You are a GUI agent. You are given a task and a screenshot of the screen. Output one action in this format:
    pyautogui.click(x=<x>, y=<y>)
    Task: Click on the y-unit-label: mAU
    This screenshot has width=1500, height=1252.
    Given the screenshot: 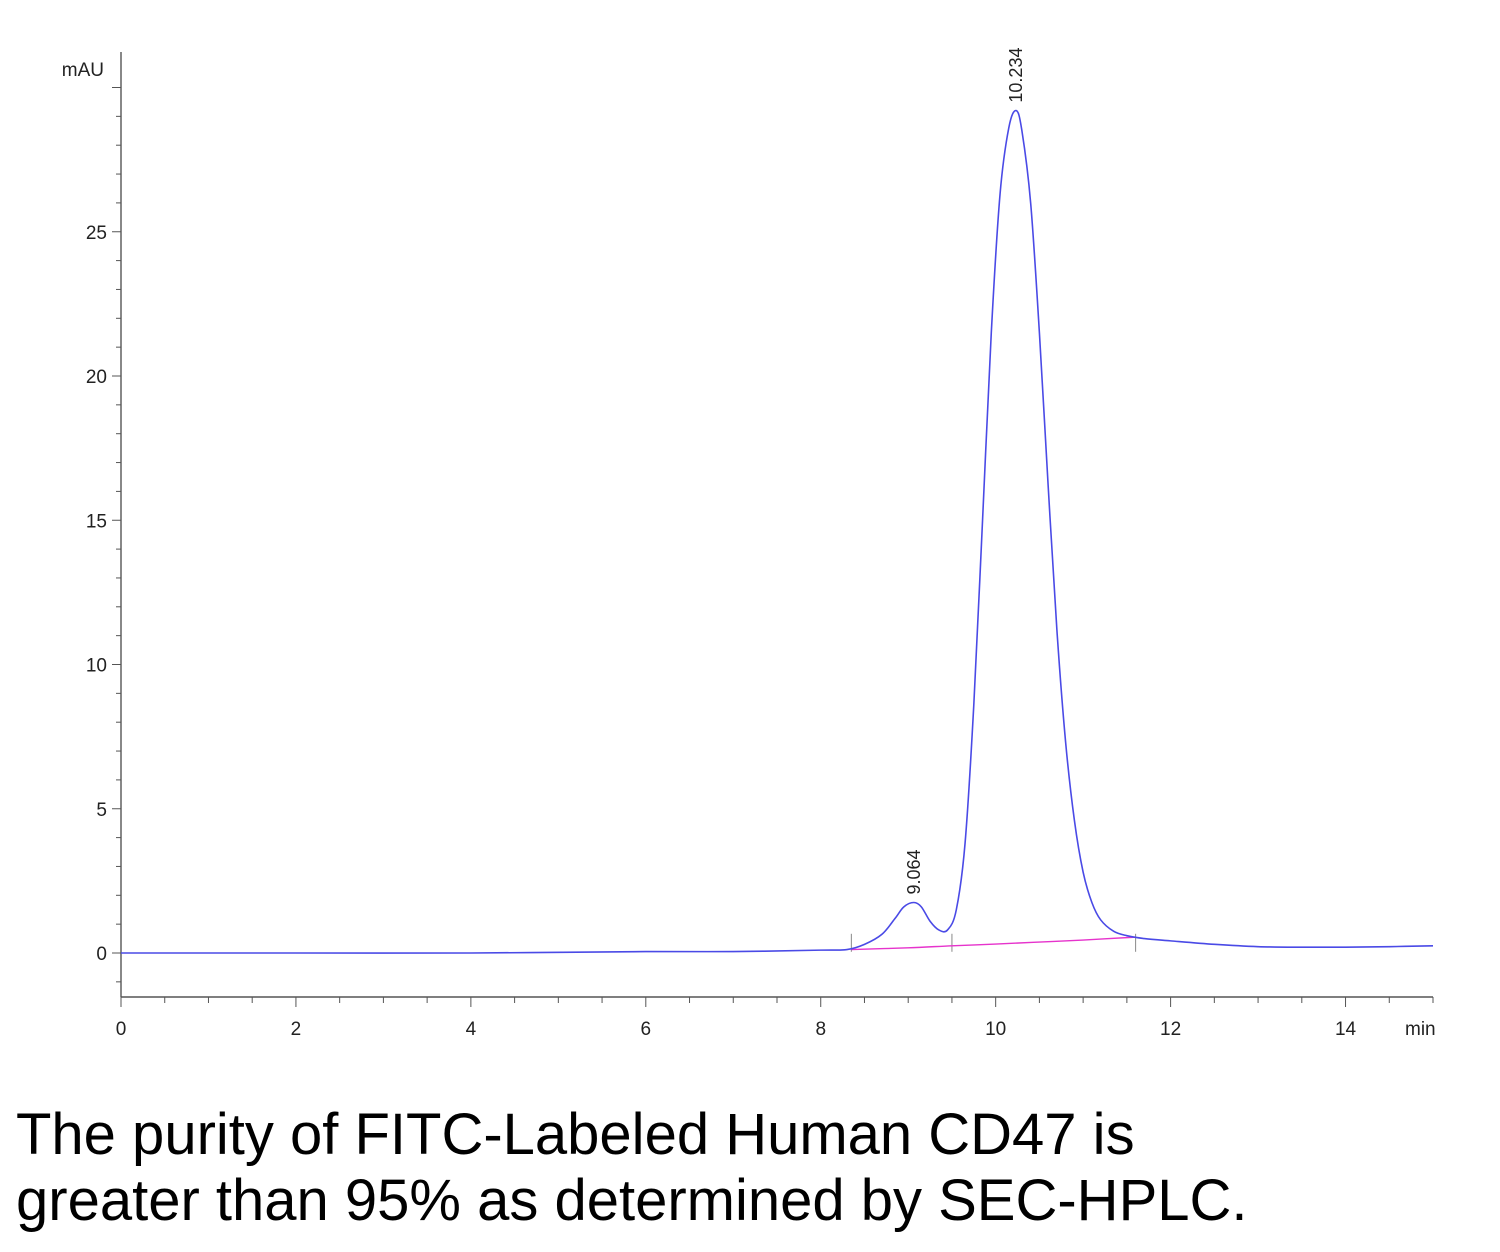 What is the action you would take?
    pyautogui.click(x=83, y=70)
    